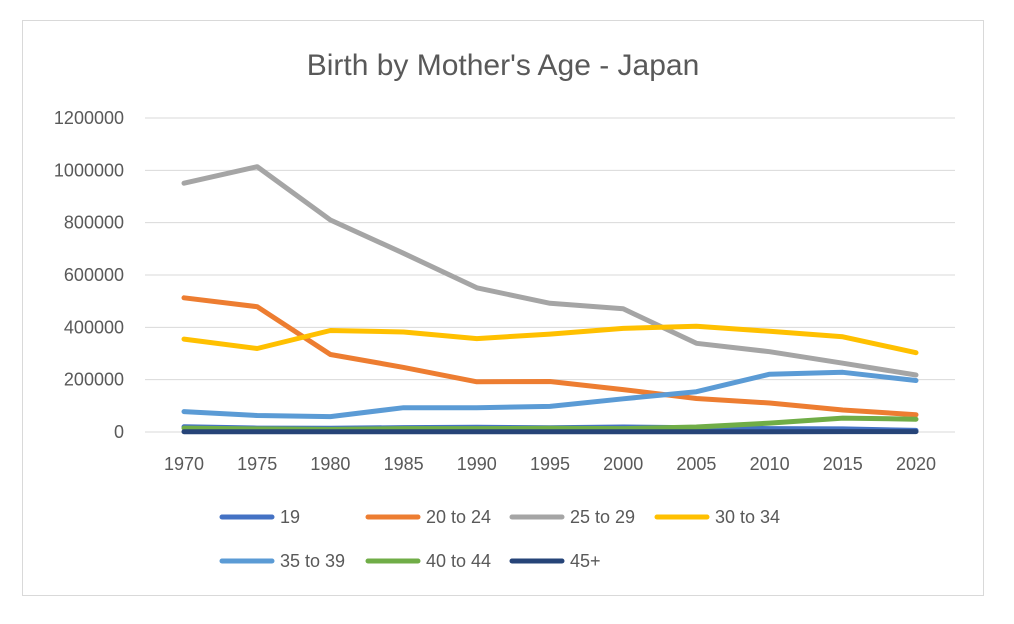 The image size is (1014, 624). I want to click on y-tick-label: 1200000, so click(89, 118).